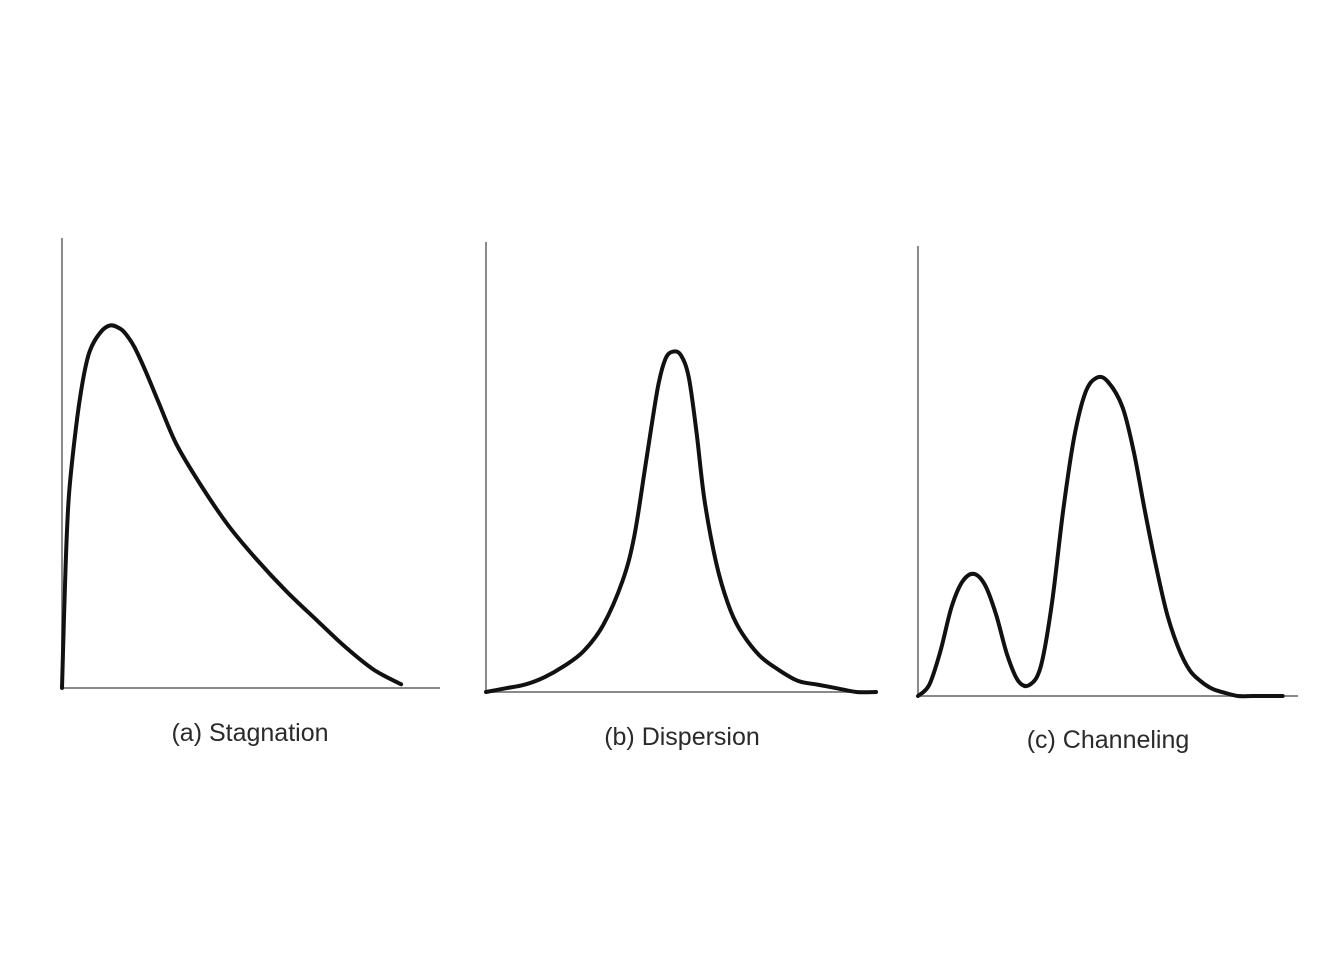  Describe the element at coordinates (1100, 536) in the screenshot. I see `series-line-channeling` at that location.